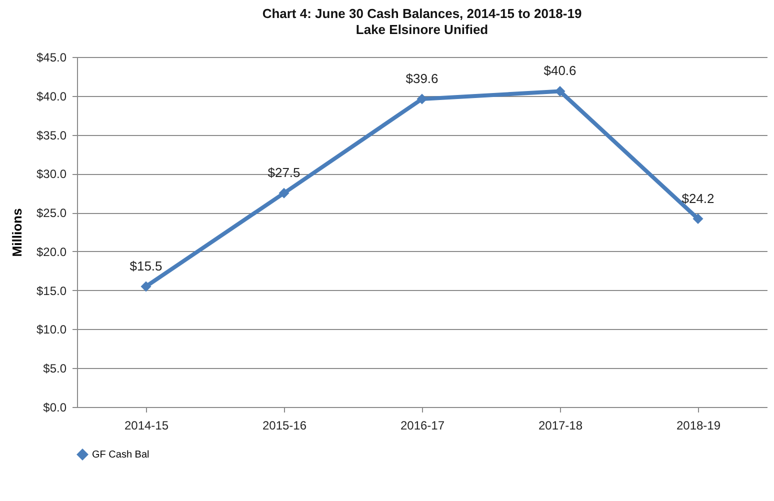 The width and height of the screenshot is (774, 501). Describe the element at coordinates (51, 57) in the screenshot. I see `y-tick-label: $45.0` at that location.